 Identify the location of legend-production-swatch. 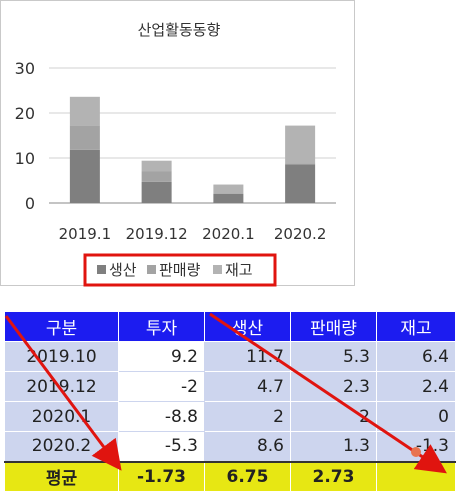
(101, 269).